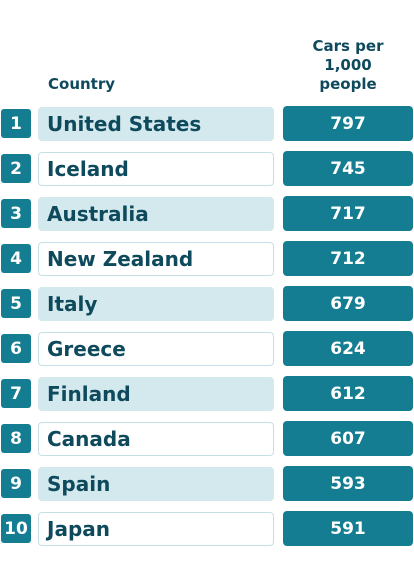 This screenshot has height=561, width=414. I want to click on country-name: Spain, so click(156, 484).